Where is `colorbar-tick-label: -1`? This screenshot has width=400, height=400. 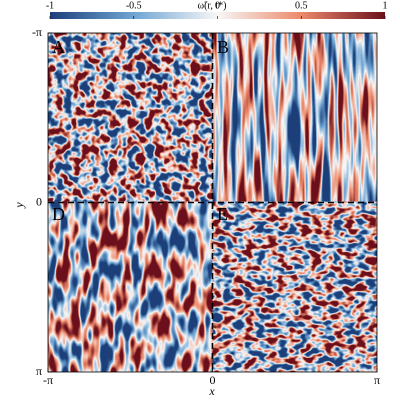 colorbar-tick-label: -1 is located at coordinates (50, 5).